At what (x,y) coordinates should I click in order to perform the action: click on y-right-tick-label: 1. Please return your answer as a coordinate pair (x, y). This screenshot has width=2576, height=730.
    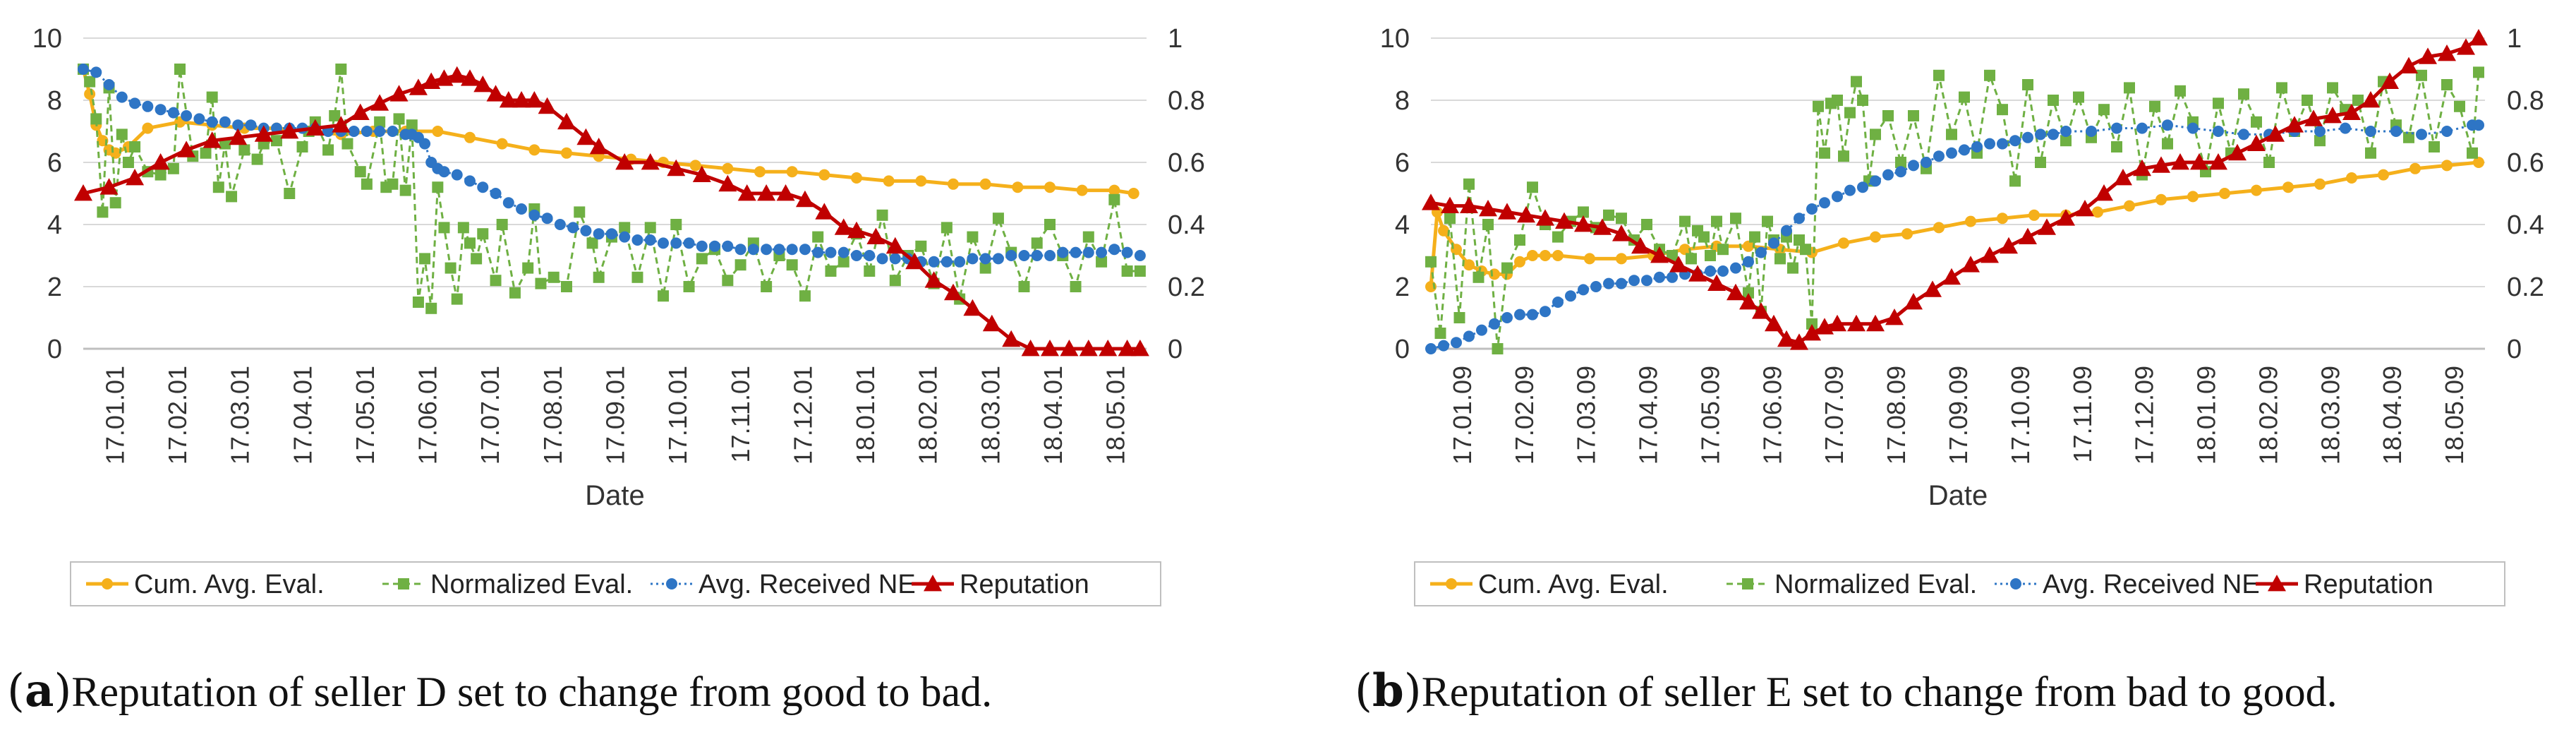
    Looking at the image, I should click on (1175, 39).